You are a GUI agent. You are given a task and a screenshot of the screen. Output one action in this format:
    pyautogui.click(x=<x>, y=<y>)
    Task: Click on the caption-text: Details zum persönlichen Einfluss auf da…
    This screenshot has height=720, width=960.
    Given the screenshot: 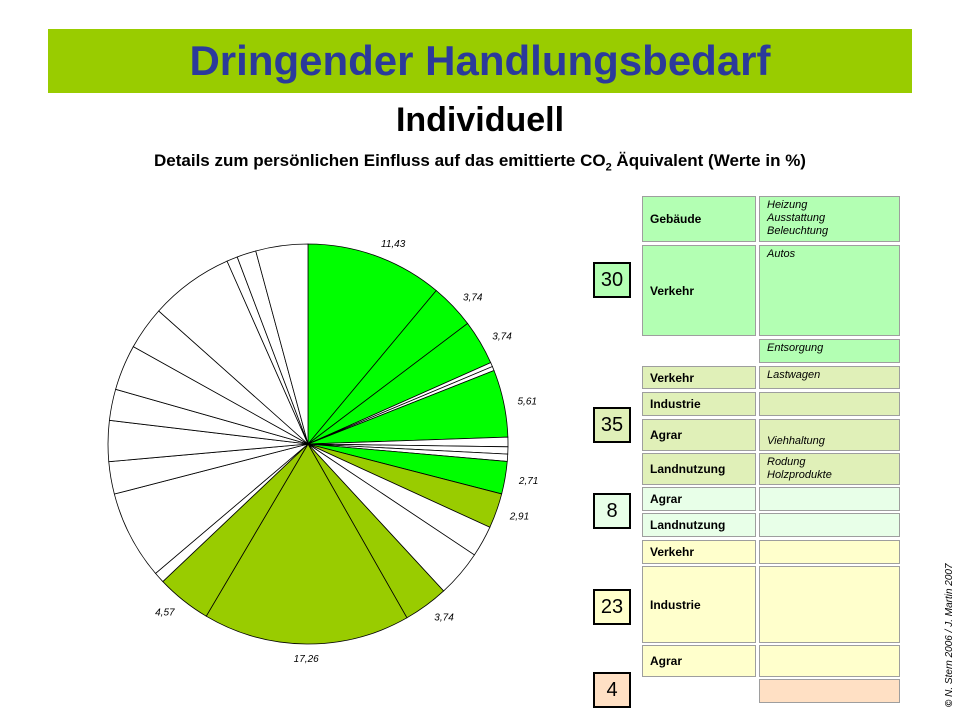 What is the action you would take?
    pyautogui.click(x=380, y=160)
    